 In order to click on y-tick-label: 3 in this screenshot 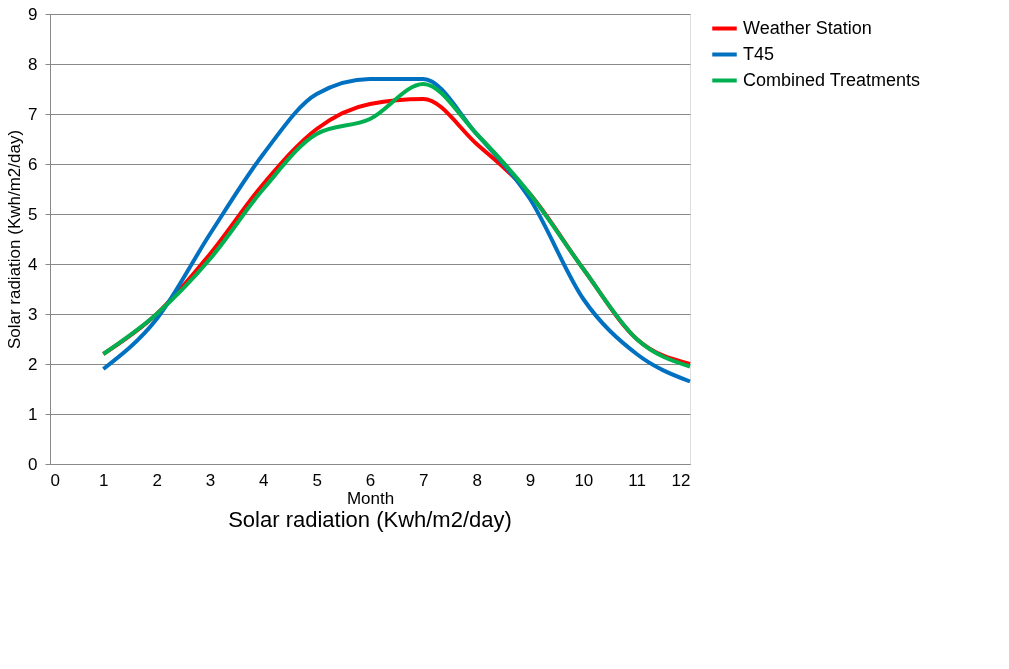, I will do `click(33, 314)`.